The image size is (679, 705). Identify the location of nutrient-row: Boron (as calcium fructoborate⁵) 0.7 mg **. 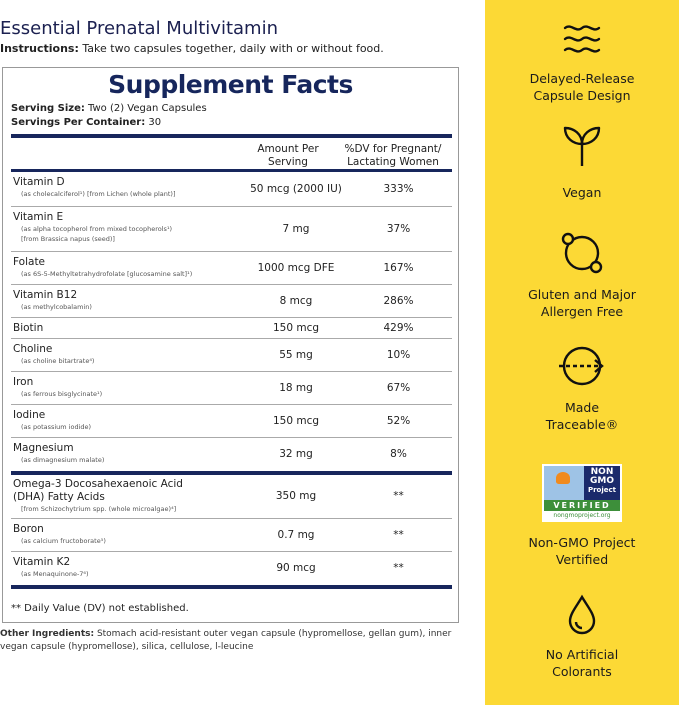
(231, 535).